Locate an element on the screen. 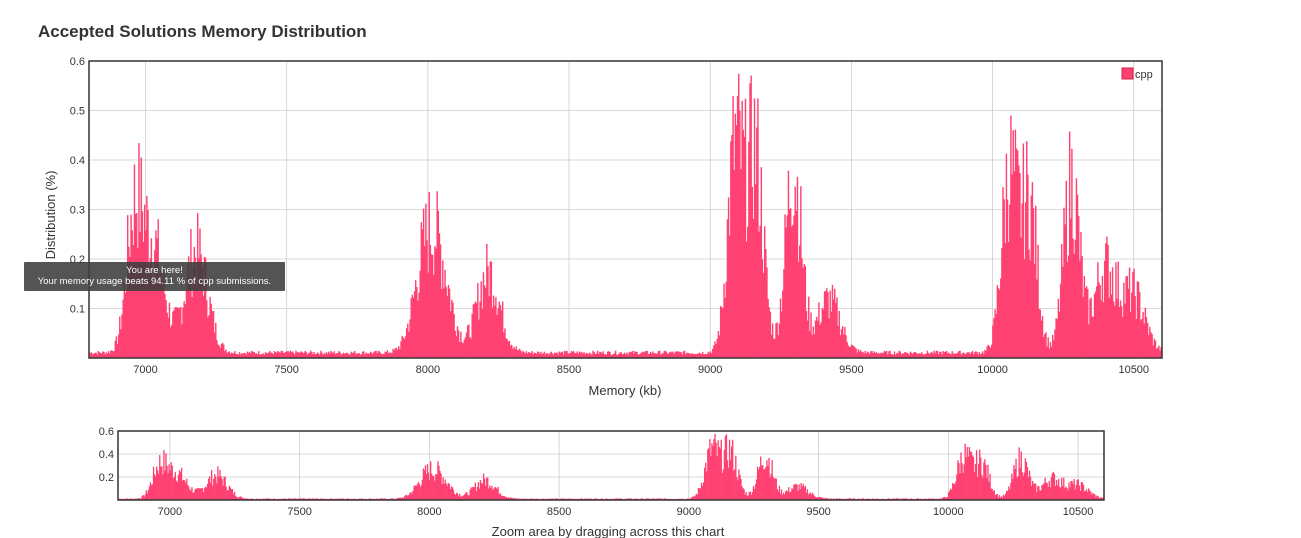 Image resolution: width=1301 pixels, height=538 pixels. page-title: Accepted Solutions Memory Distribution is located at coordinates (202, 31).